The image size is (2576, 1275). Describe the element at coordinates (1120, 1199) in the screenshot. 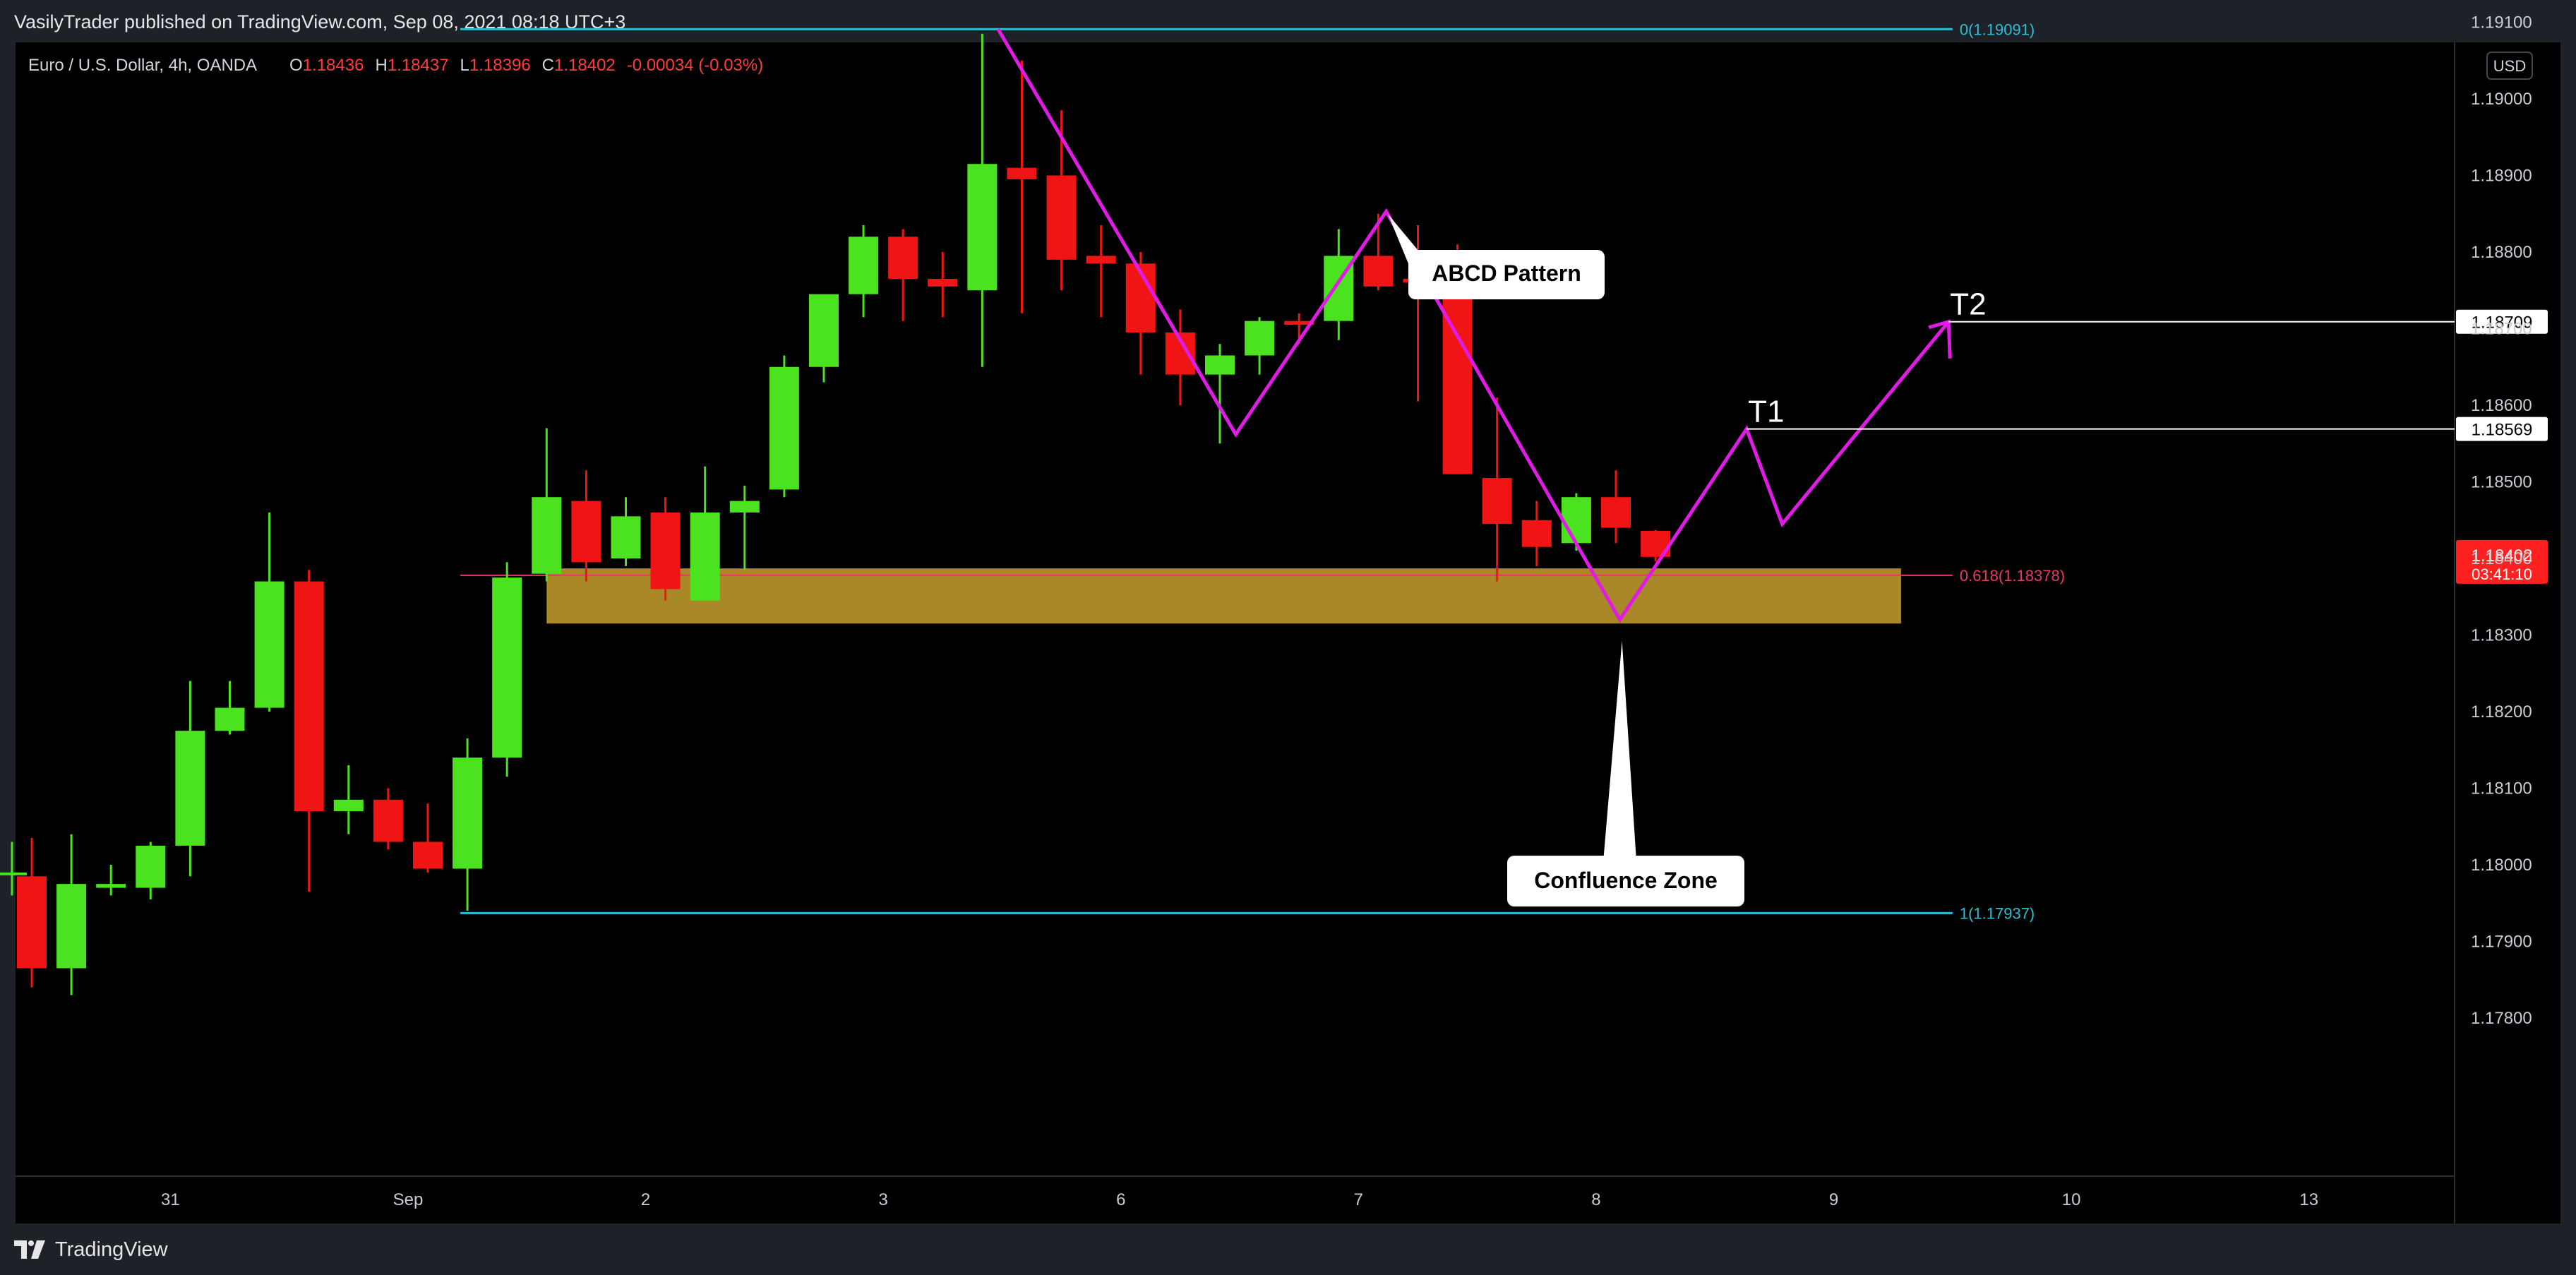

I see `time-tick-label: 6` at that location.